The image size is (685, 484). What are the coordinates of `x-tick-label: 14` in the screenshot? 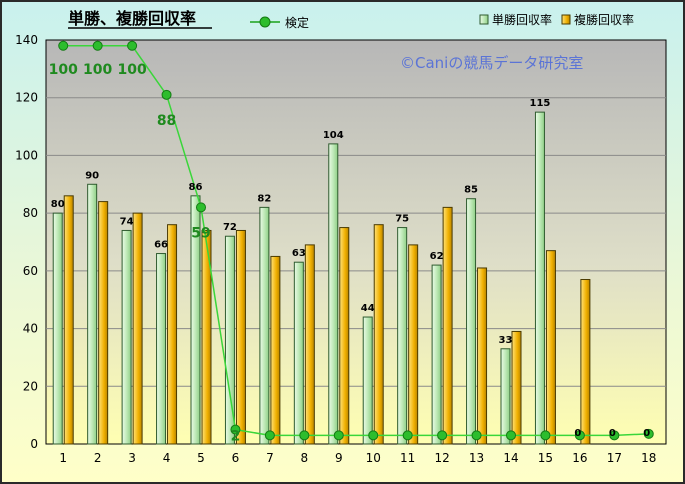 It's located at (510, 458).